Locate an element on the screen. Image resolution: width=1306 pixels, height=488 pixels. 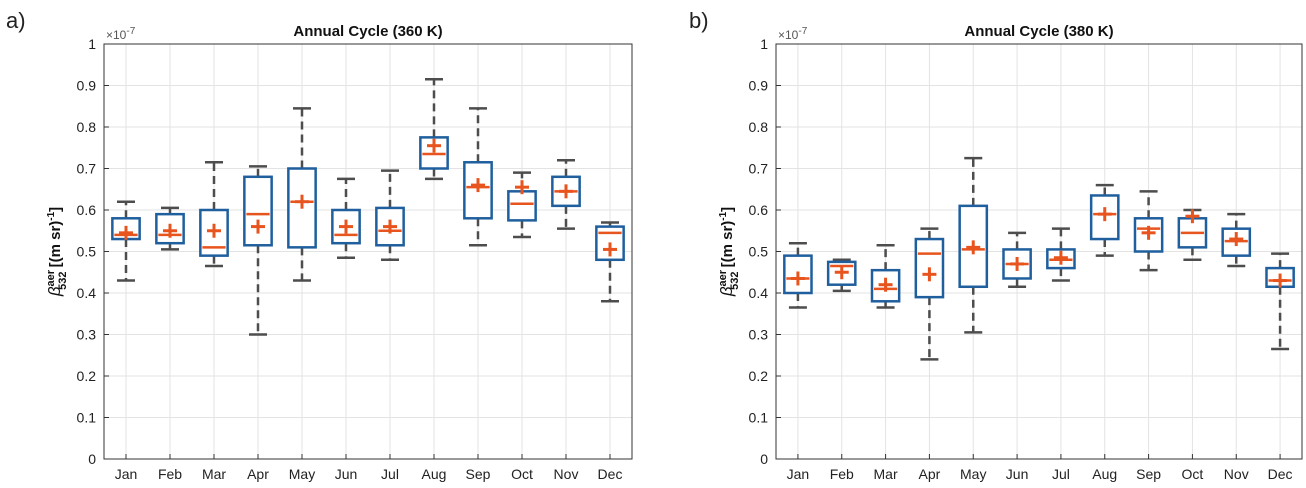
chart-title: Annual Cycle (380 K) is located at coordinates (1038, 31).